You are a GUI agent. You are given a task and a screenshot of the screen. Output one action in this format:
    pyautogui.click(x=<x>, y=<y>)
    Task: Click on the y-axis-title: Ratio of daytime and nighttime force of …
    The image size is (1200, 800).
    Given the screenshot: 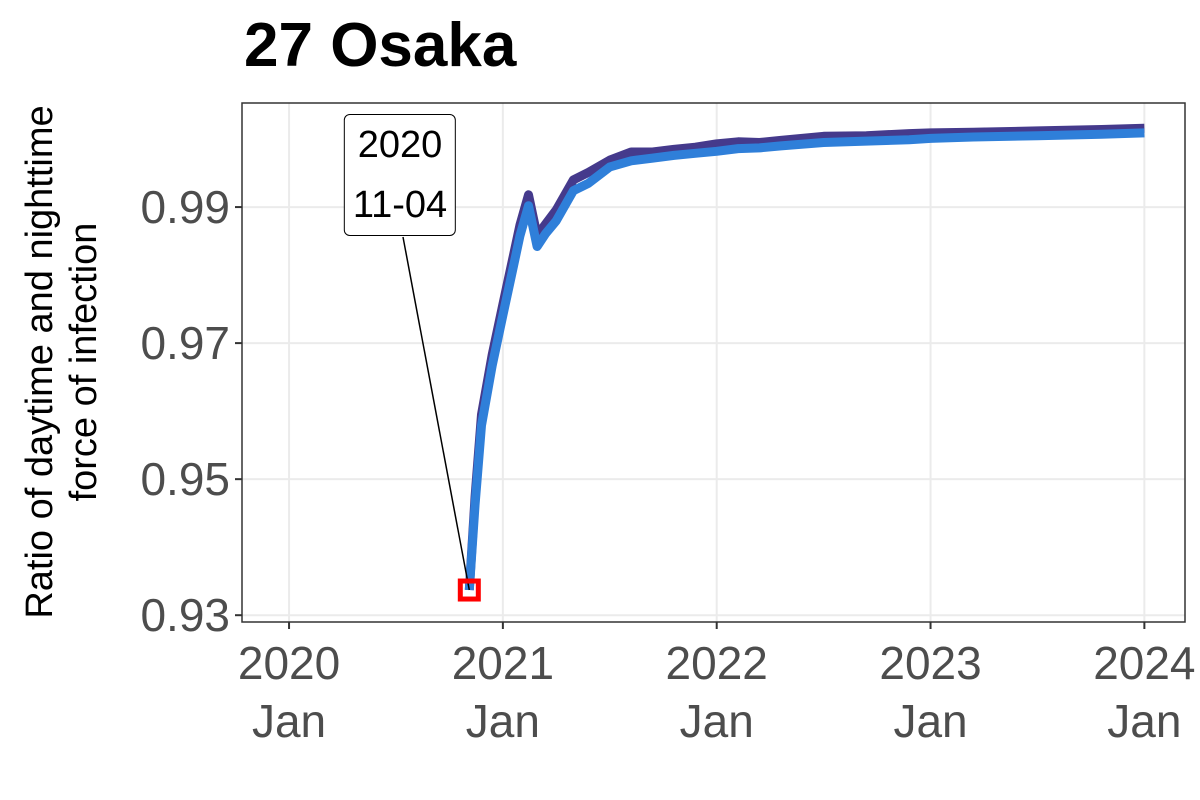 What is the action you would take?
    pyautogui.click(x=62, y=362)
    